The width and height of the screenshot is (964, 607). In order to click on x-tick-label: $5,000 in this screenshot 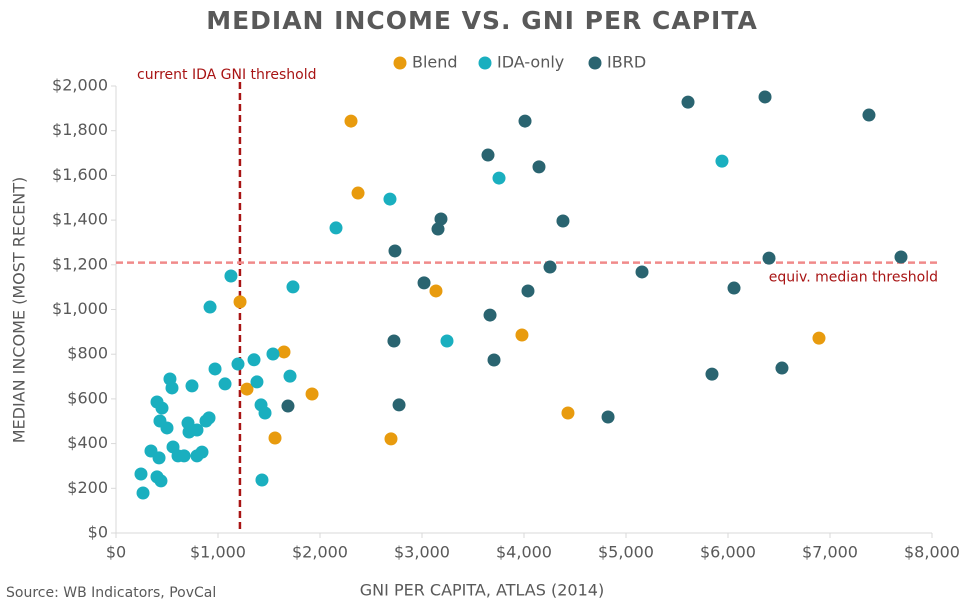, I will do `click(626, 552)`.